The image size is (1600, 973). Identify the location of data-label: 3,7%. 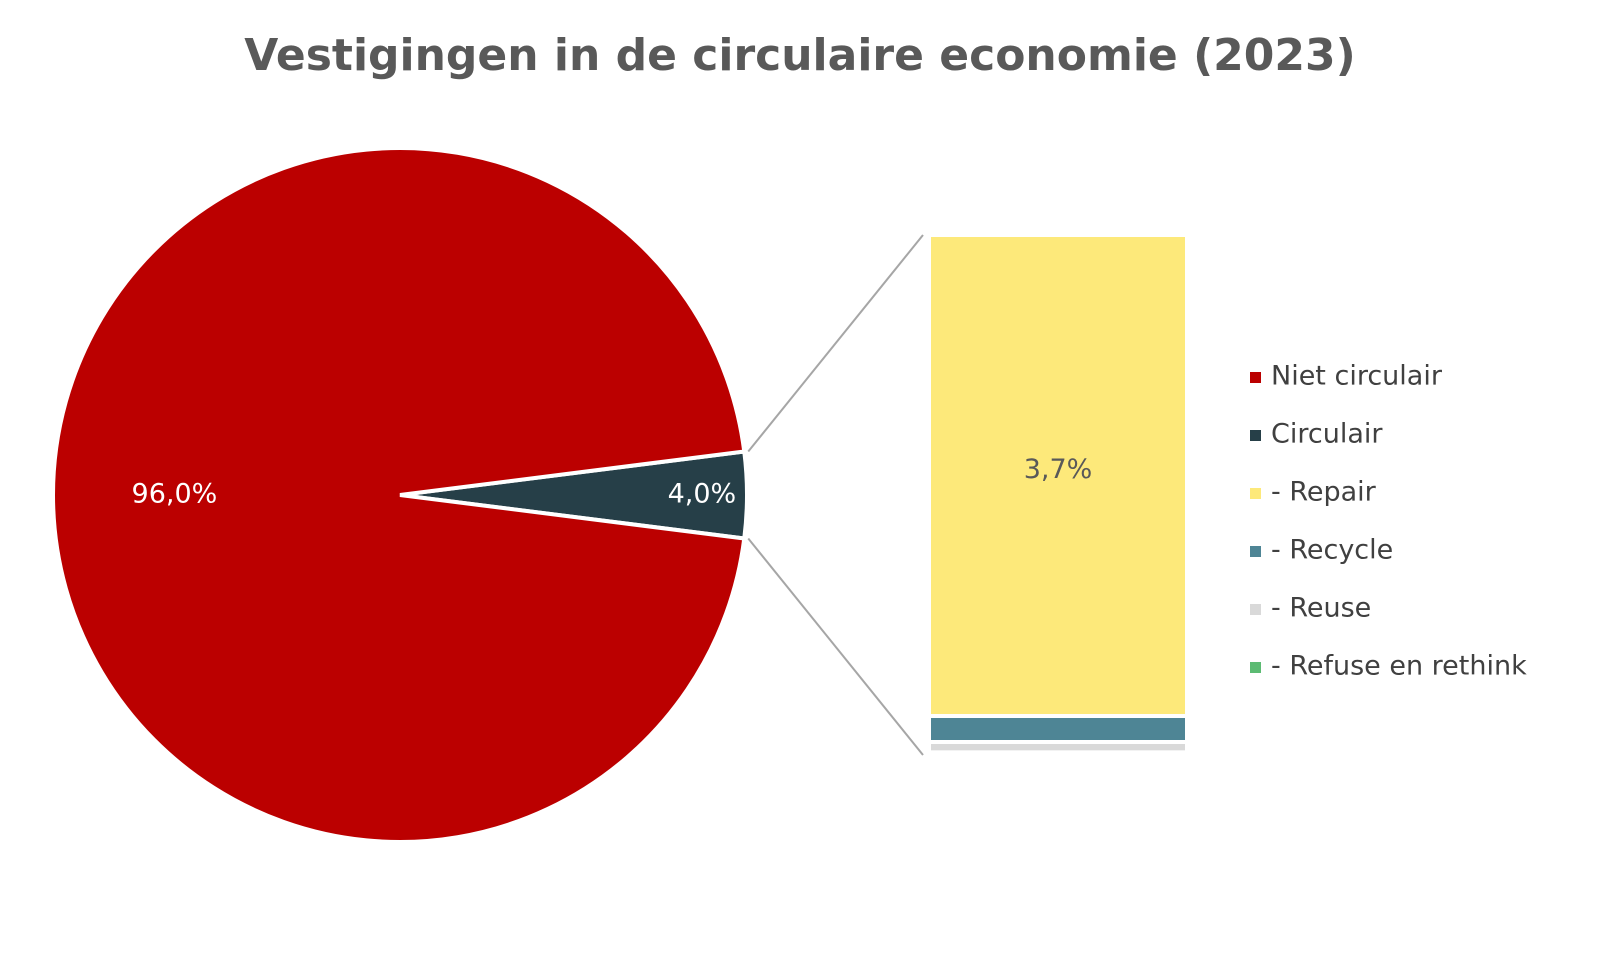
(1058, 469).